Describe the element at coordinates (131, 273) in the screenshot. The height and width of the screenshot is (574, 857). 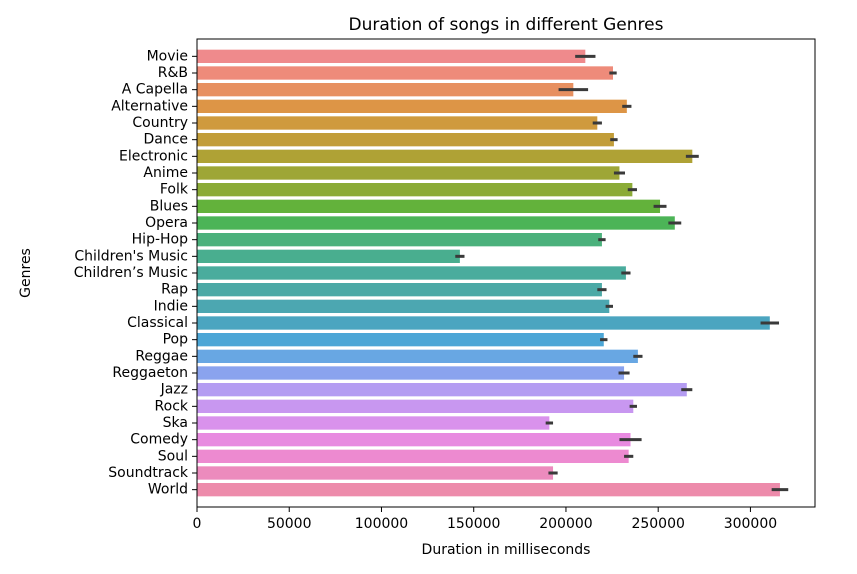
I see `y-tick-label: Children’s Music` at that location.